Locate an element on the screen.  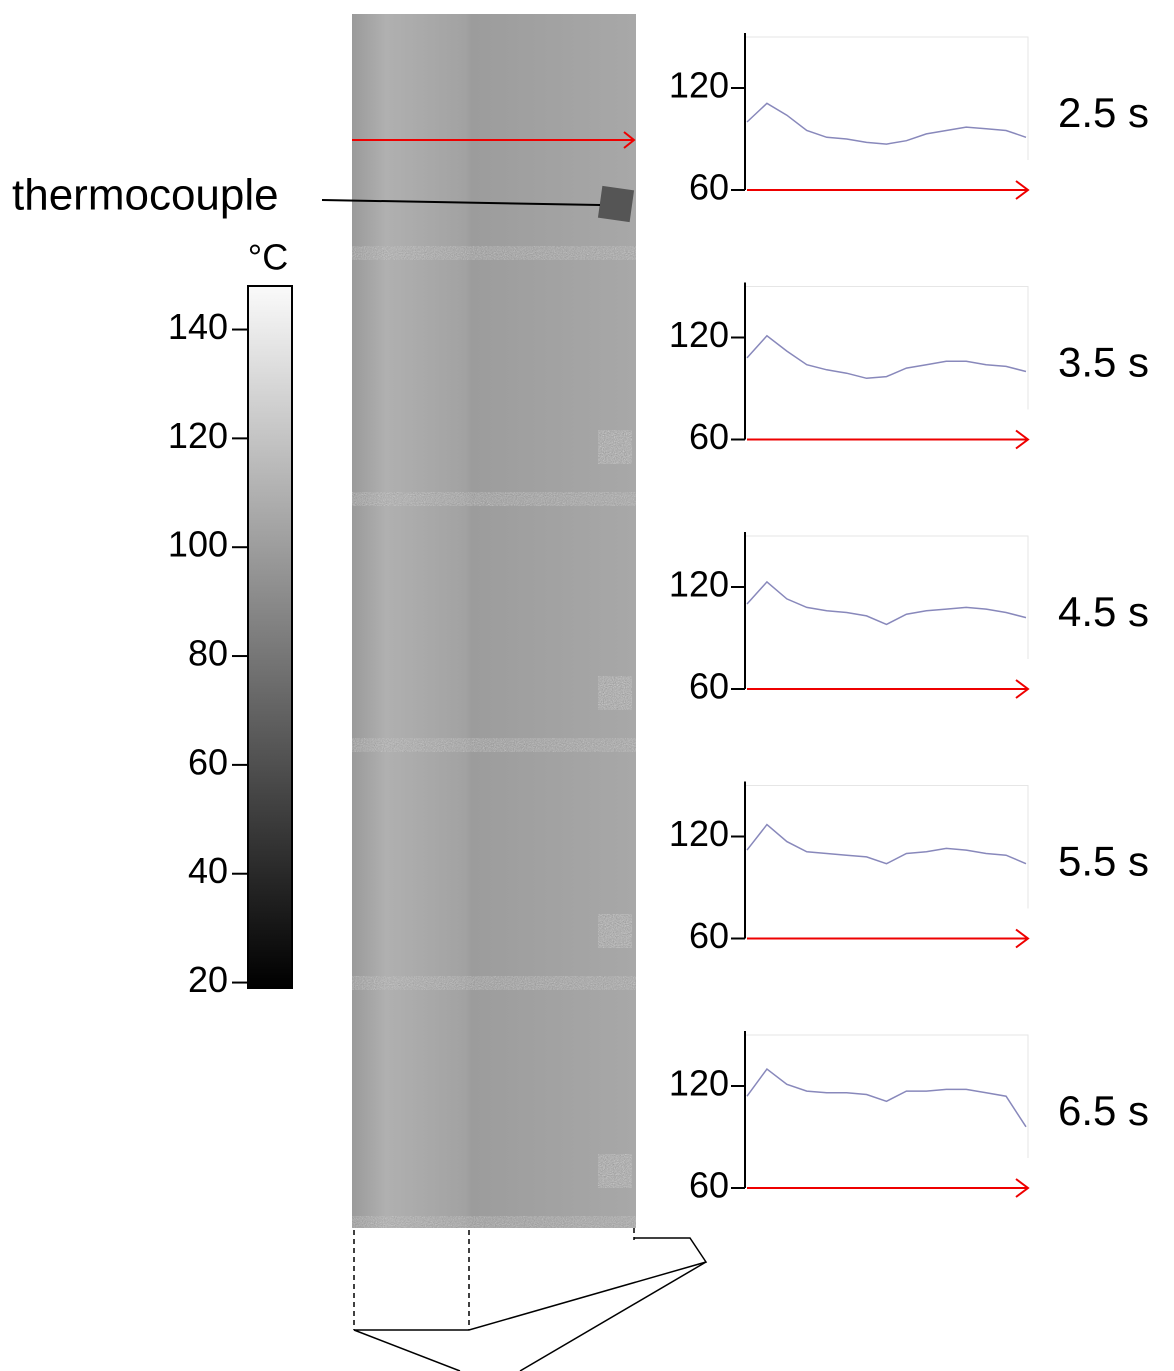
time-label: 3.5 s is located at coordinates (1103, 362).